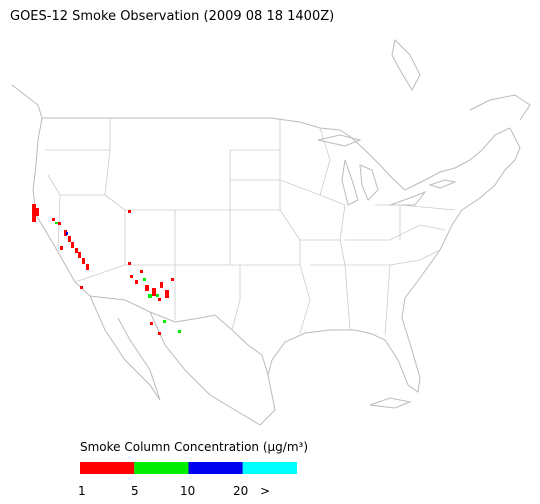  Describe the element at coordinates (118, 277) in the screenshot. I see `smoke-mid` at that location.